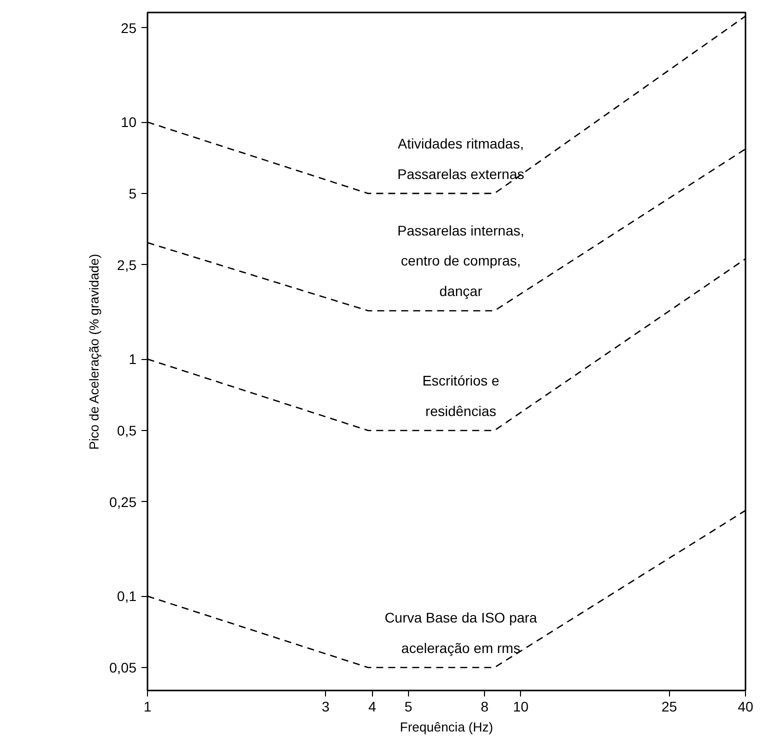 Image resolution: width=766 pixels, height=742 pixels. I want to click on y-tick-label: 0,05, so click(123, 668).